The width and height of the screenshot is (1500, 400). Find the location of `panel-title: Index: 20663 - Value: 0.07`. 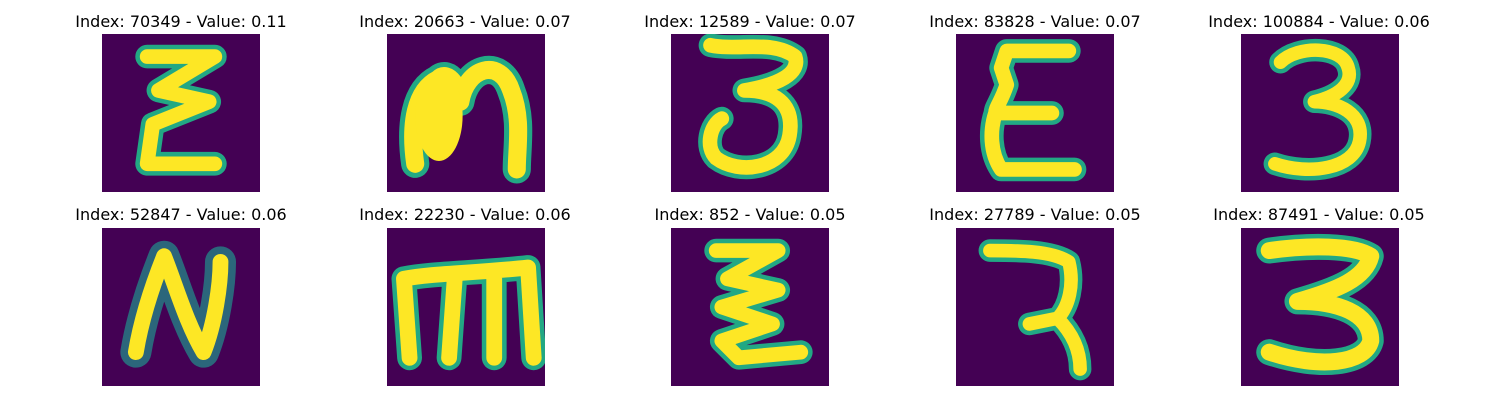

panel-title: Index: 20663 - Value: 0.07 is located at coordinates (465, 21).